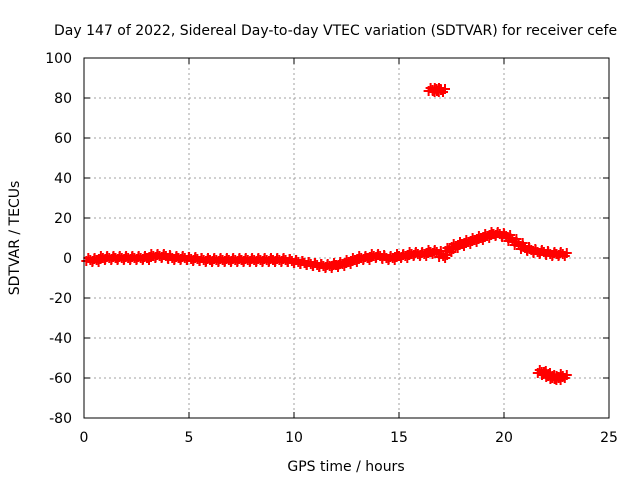  Describe the element at coordinates (294, 438) in the screenshot. I see `x-tick-label: 10` at that location.